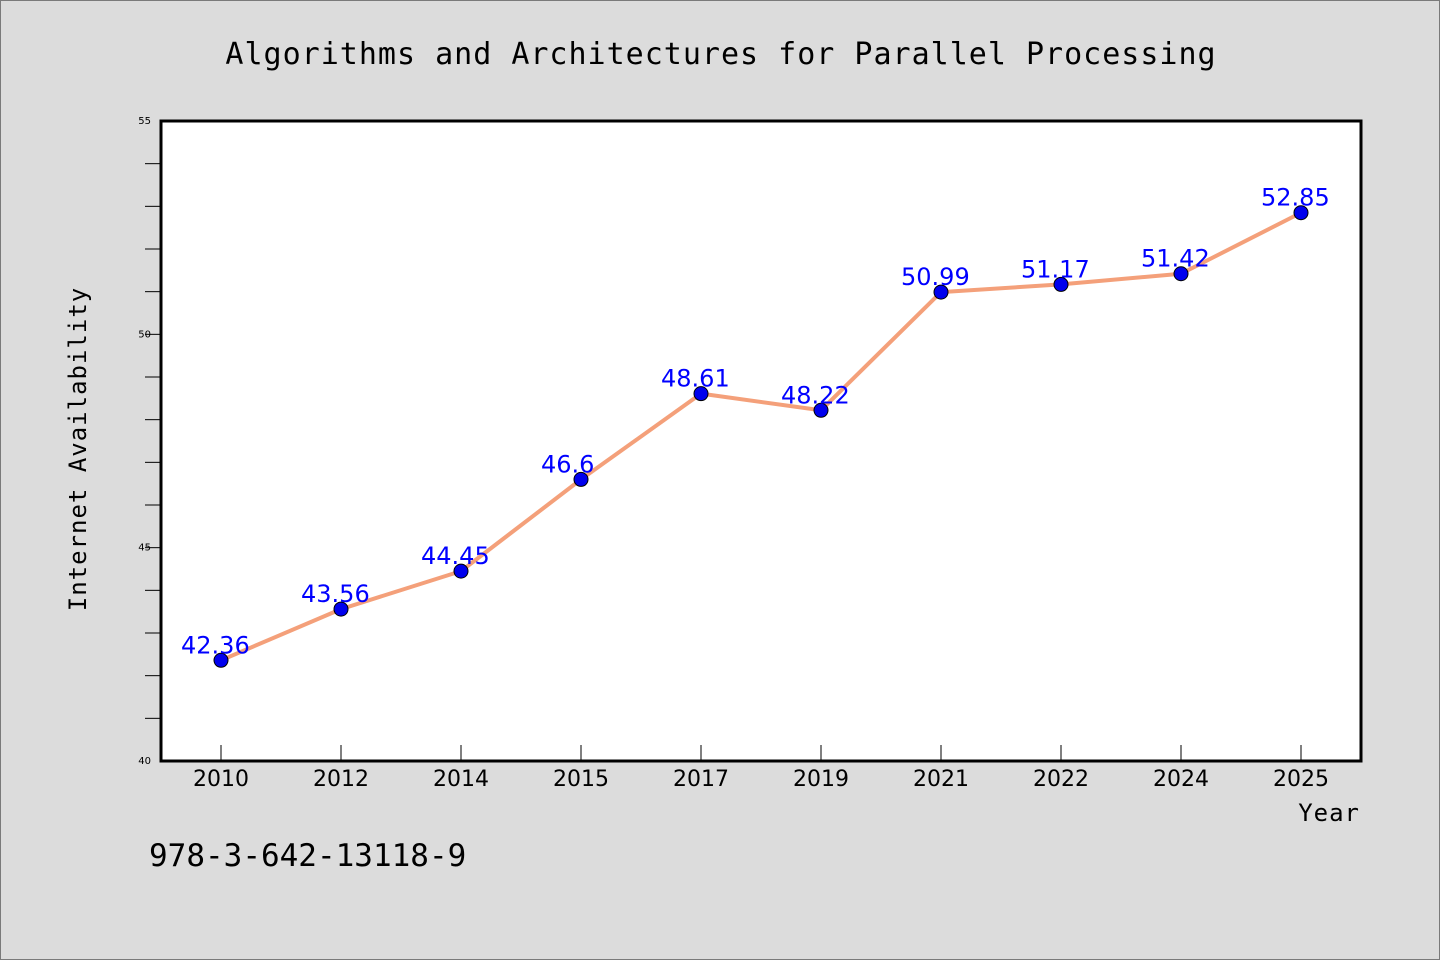  Describe the element at coordinates (567, 464) in the screenshot. I see `data-label: 46.6` at that location.